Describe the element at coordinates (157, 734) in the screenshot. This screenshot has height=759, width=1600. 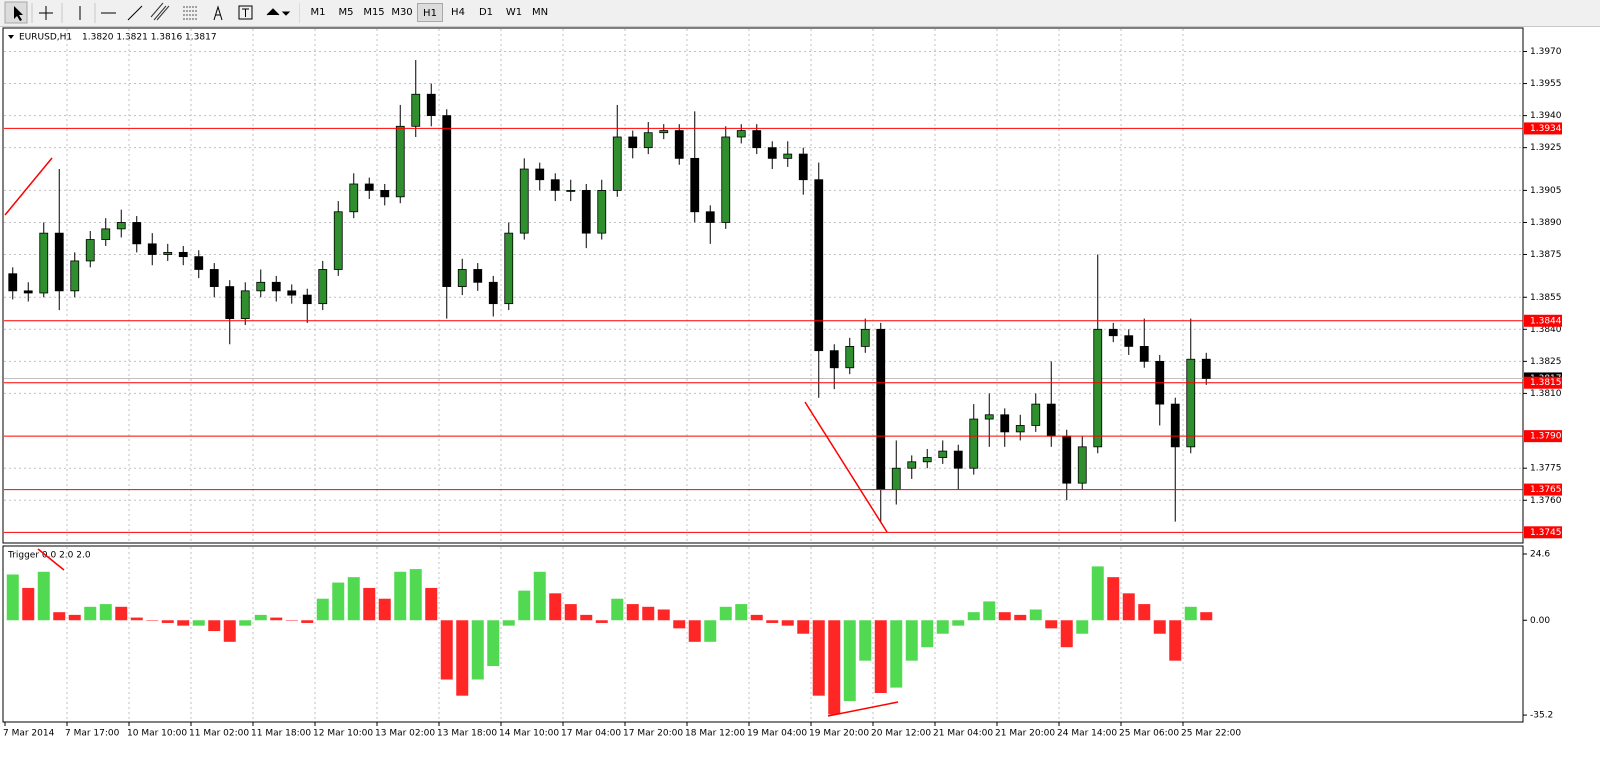
I see `x-tick-label: 10 Mar 10:00` at that location.